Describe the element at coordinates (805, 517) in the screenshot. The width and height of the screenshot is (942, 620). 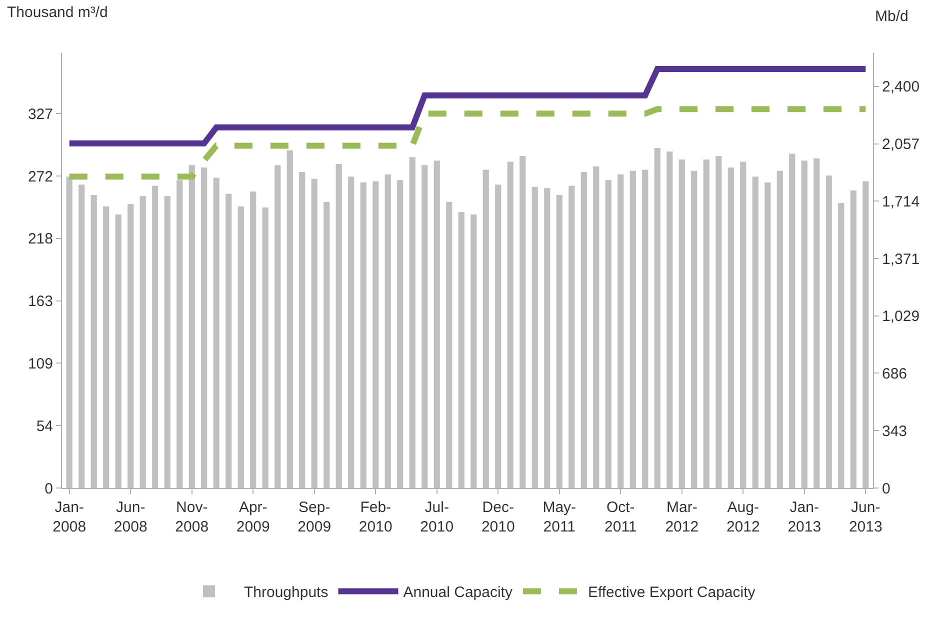
I see `x-tick-label: Jan-2013` at that location.